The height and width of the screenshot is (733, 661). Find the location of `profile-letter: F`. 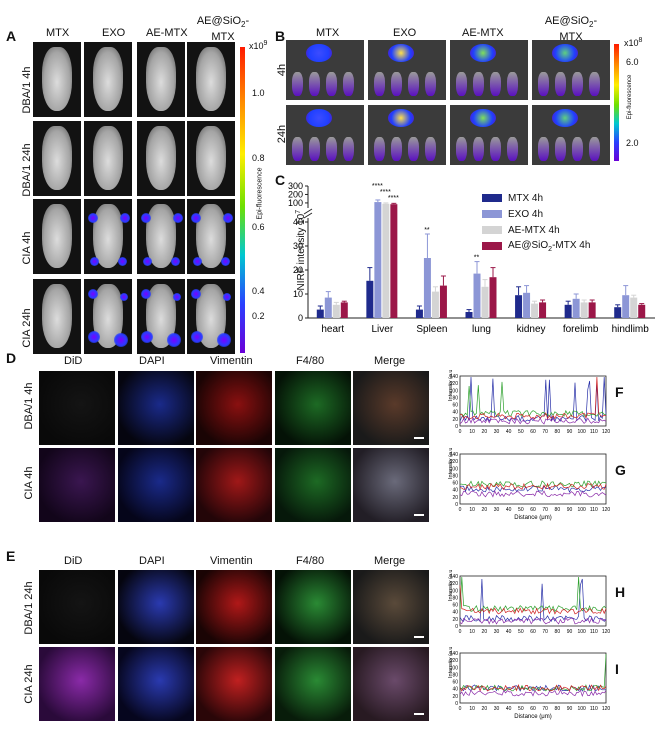

profile-letter: F is located at coordinates (619, 392).